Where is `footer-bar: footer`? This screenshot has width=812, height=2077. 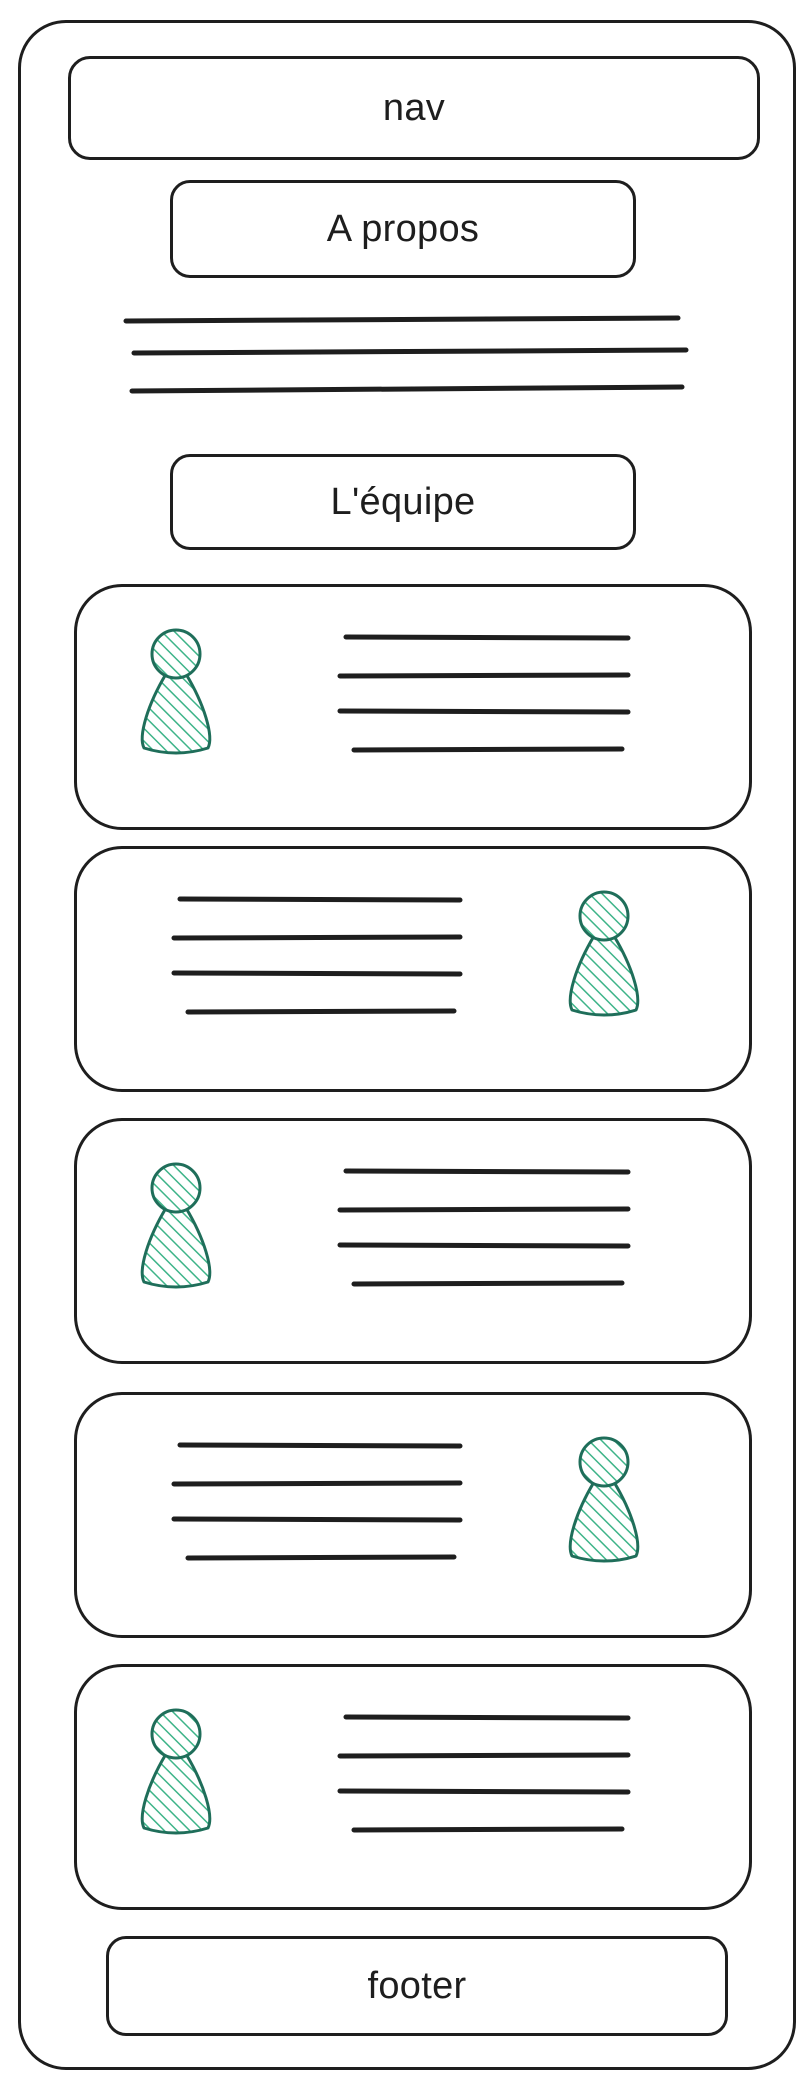
footer-bar: footer is located at coordinates (417, 1986).